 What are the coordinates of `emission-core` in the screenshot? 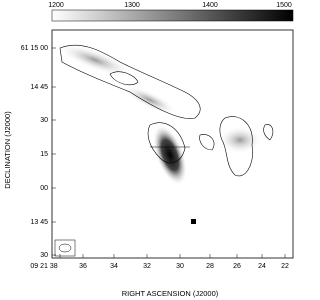 It's located at (170, 155).